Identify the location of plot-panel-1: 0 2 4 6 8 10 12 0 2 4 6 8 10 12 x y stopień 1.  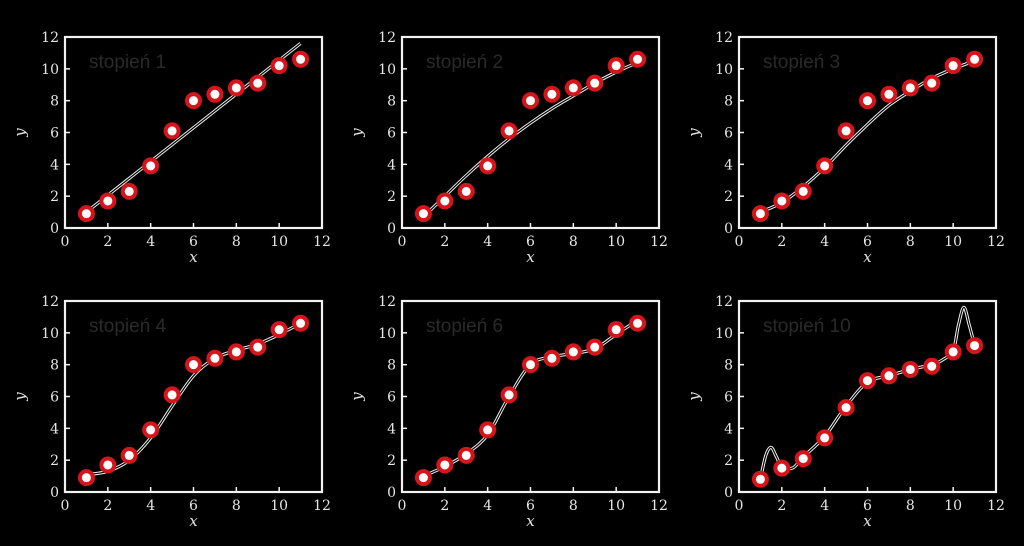
(171, 148).